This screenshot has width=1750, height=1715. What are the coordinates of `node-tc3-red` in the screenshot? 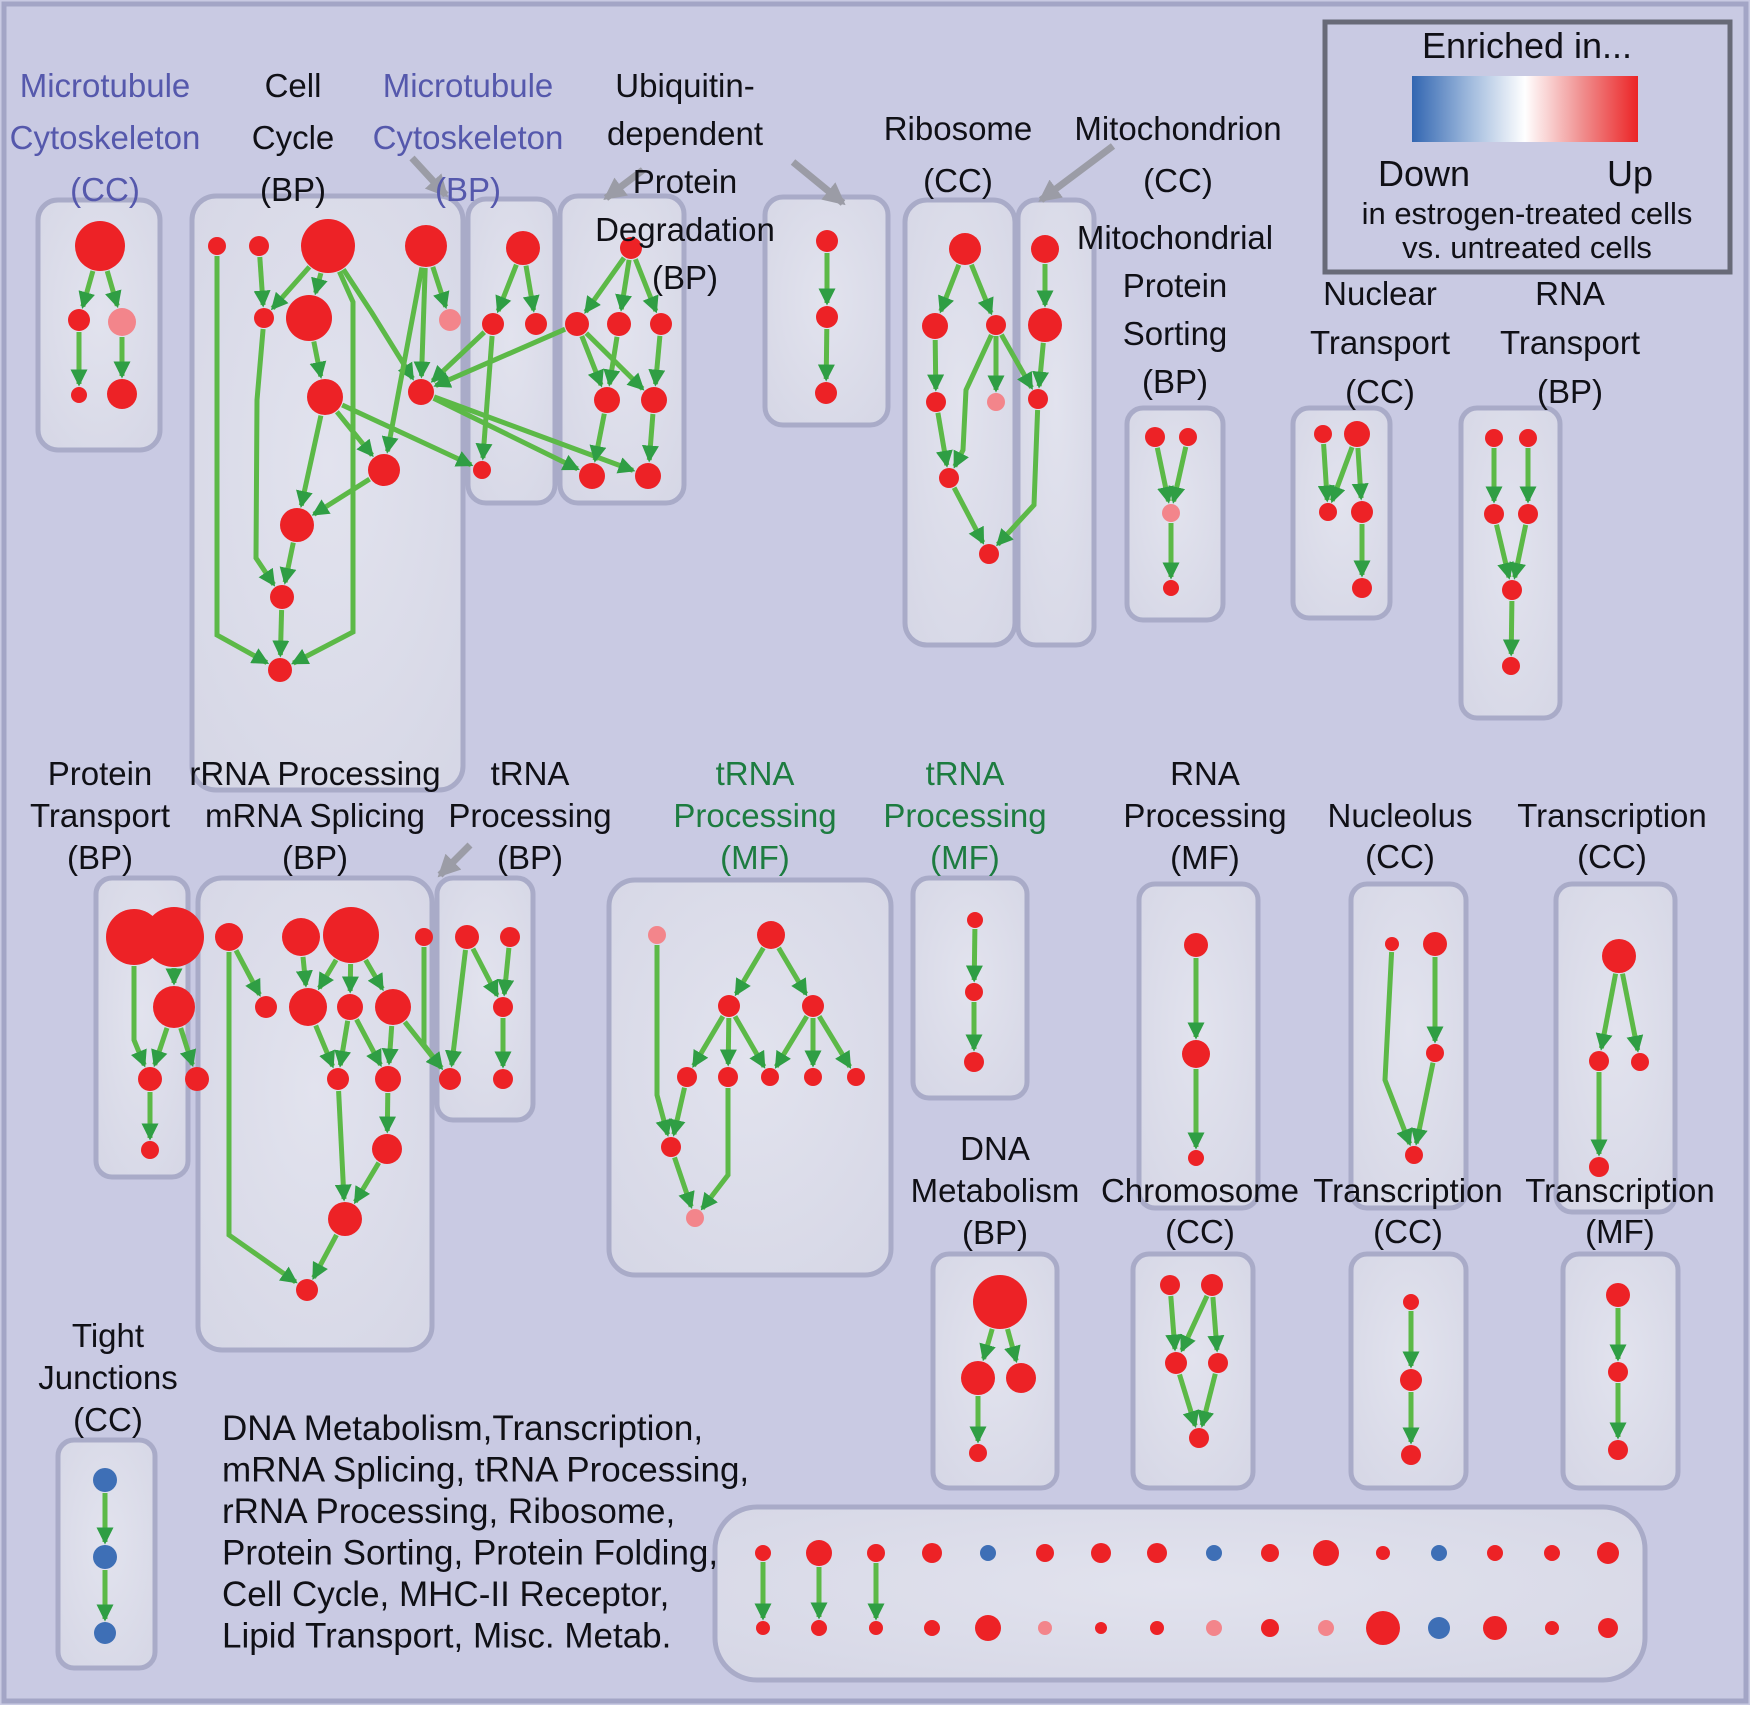 It's located at (1640, 1062).